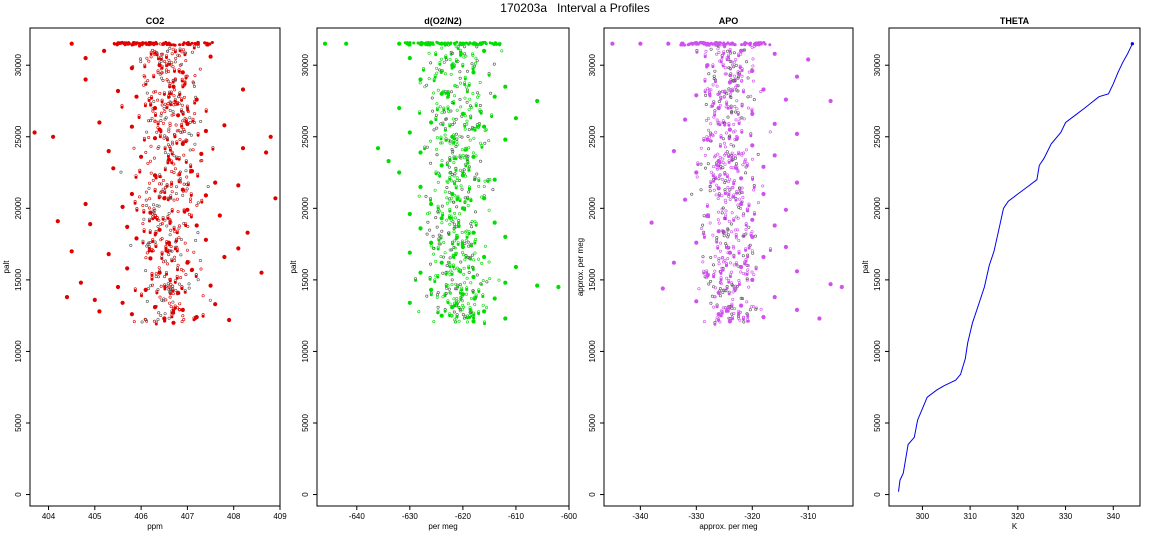 This screenshot has width=1150, height=550. I want to click on y-tick-label: 25000, so click(592, 136).